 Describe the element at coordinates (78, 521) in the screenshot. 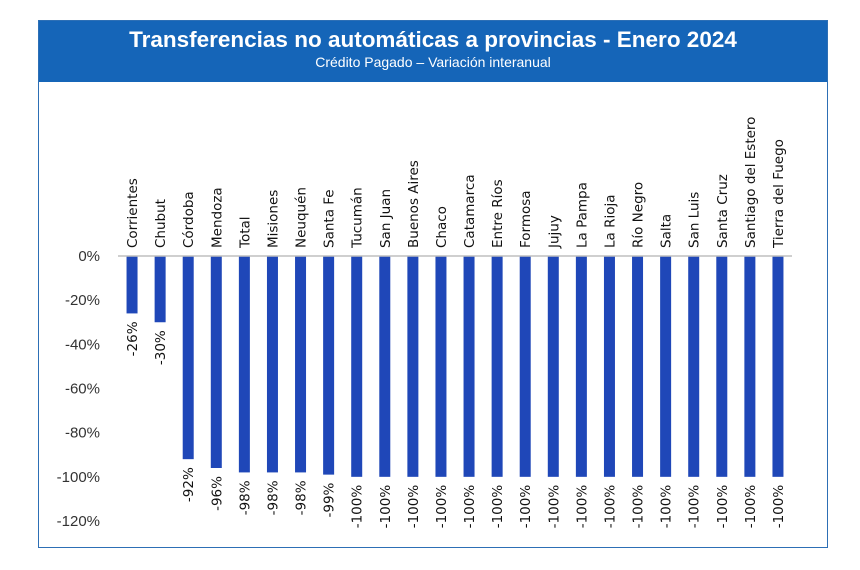

I see `y-tick-label: -120%` at that location.